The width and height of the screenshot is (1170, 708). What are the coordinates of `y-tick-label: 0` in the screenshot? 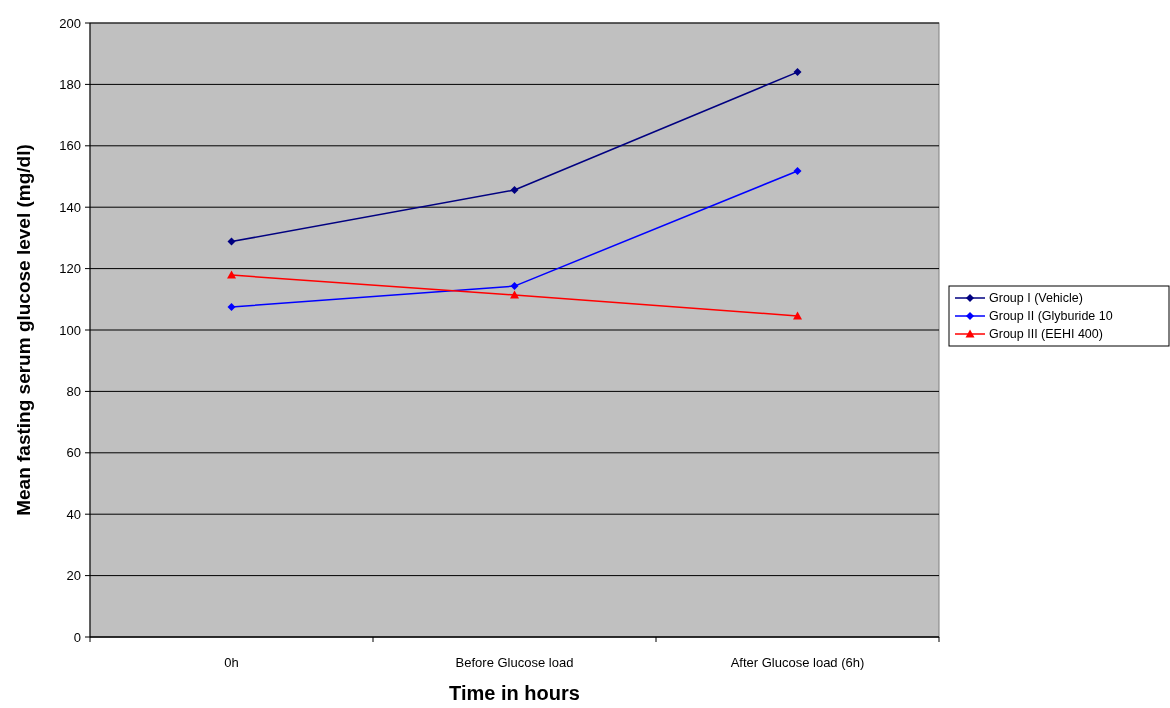 It's located at (77, 637).